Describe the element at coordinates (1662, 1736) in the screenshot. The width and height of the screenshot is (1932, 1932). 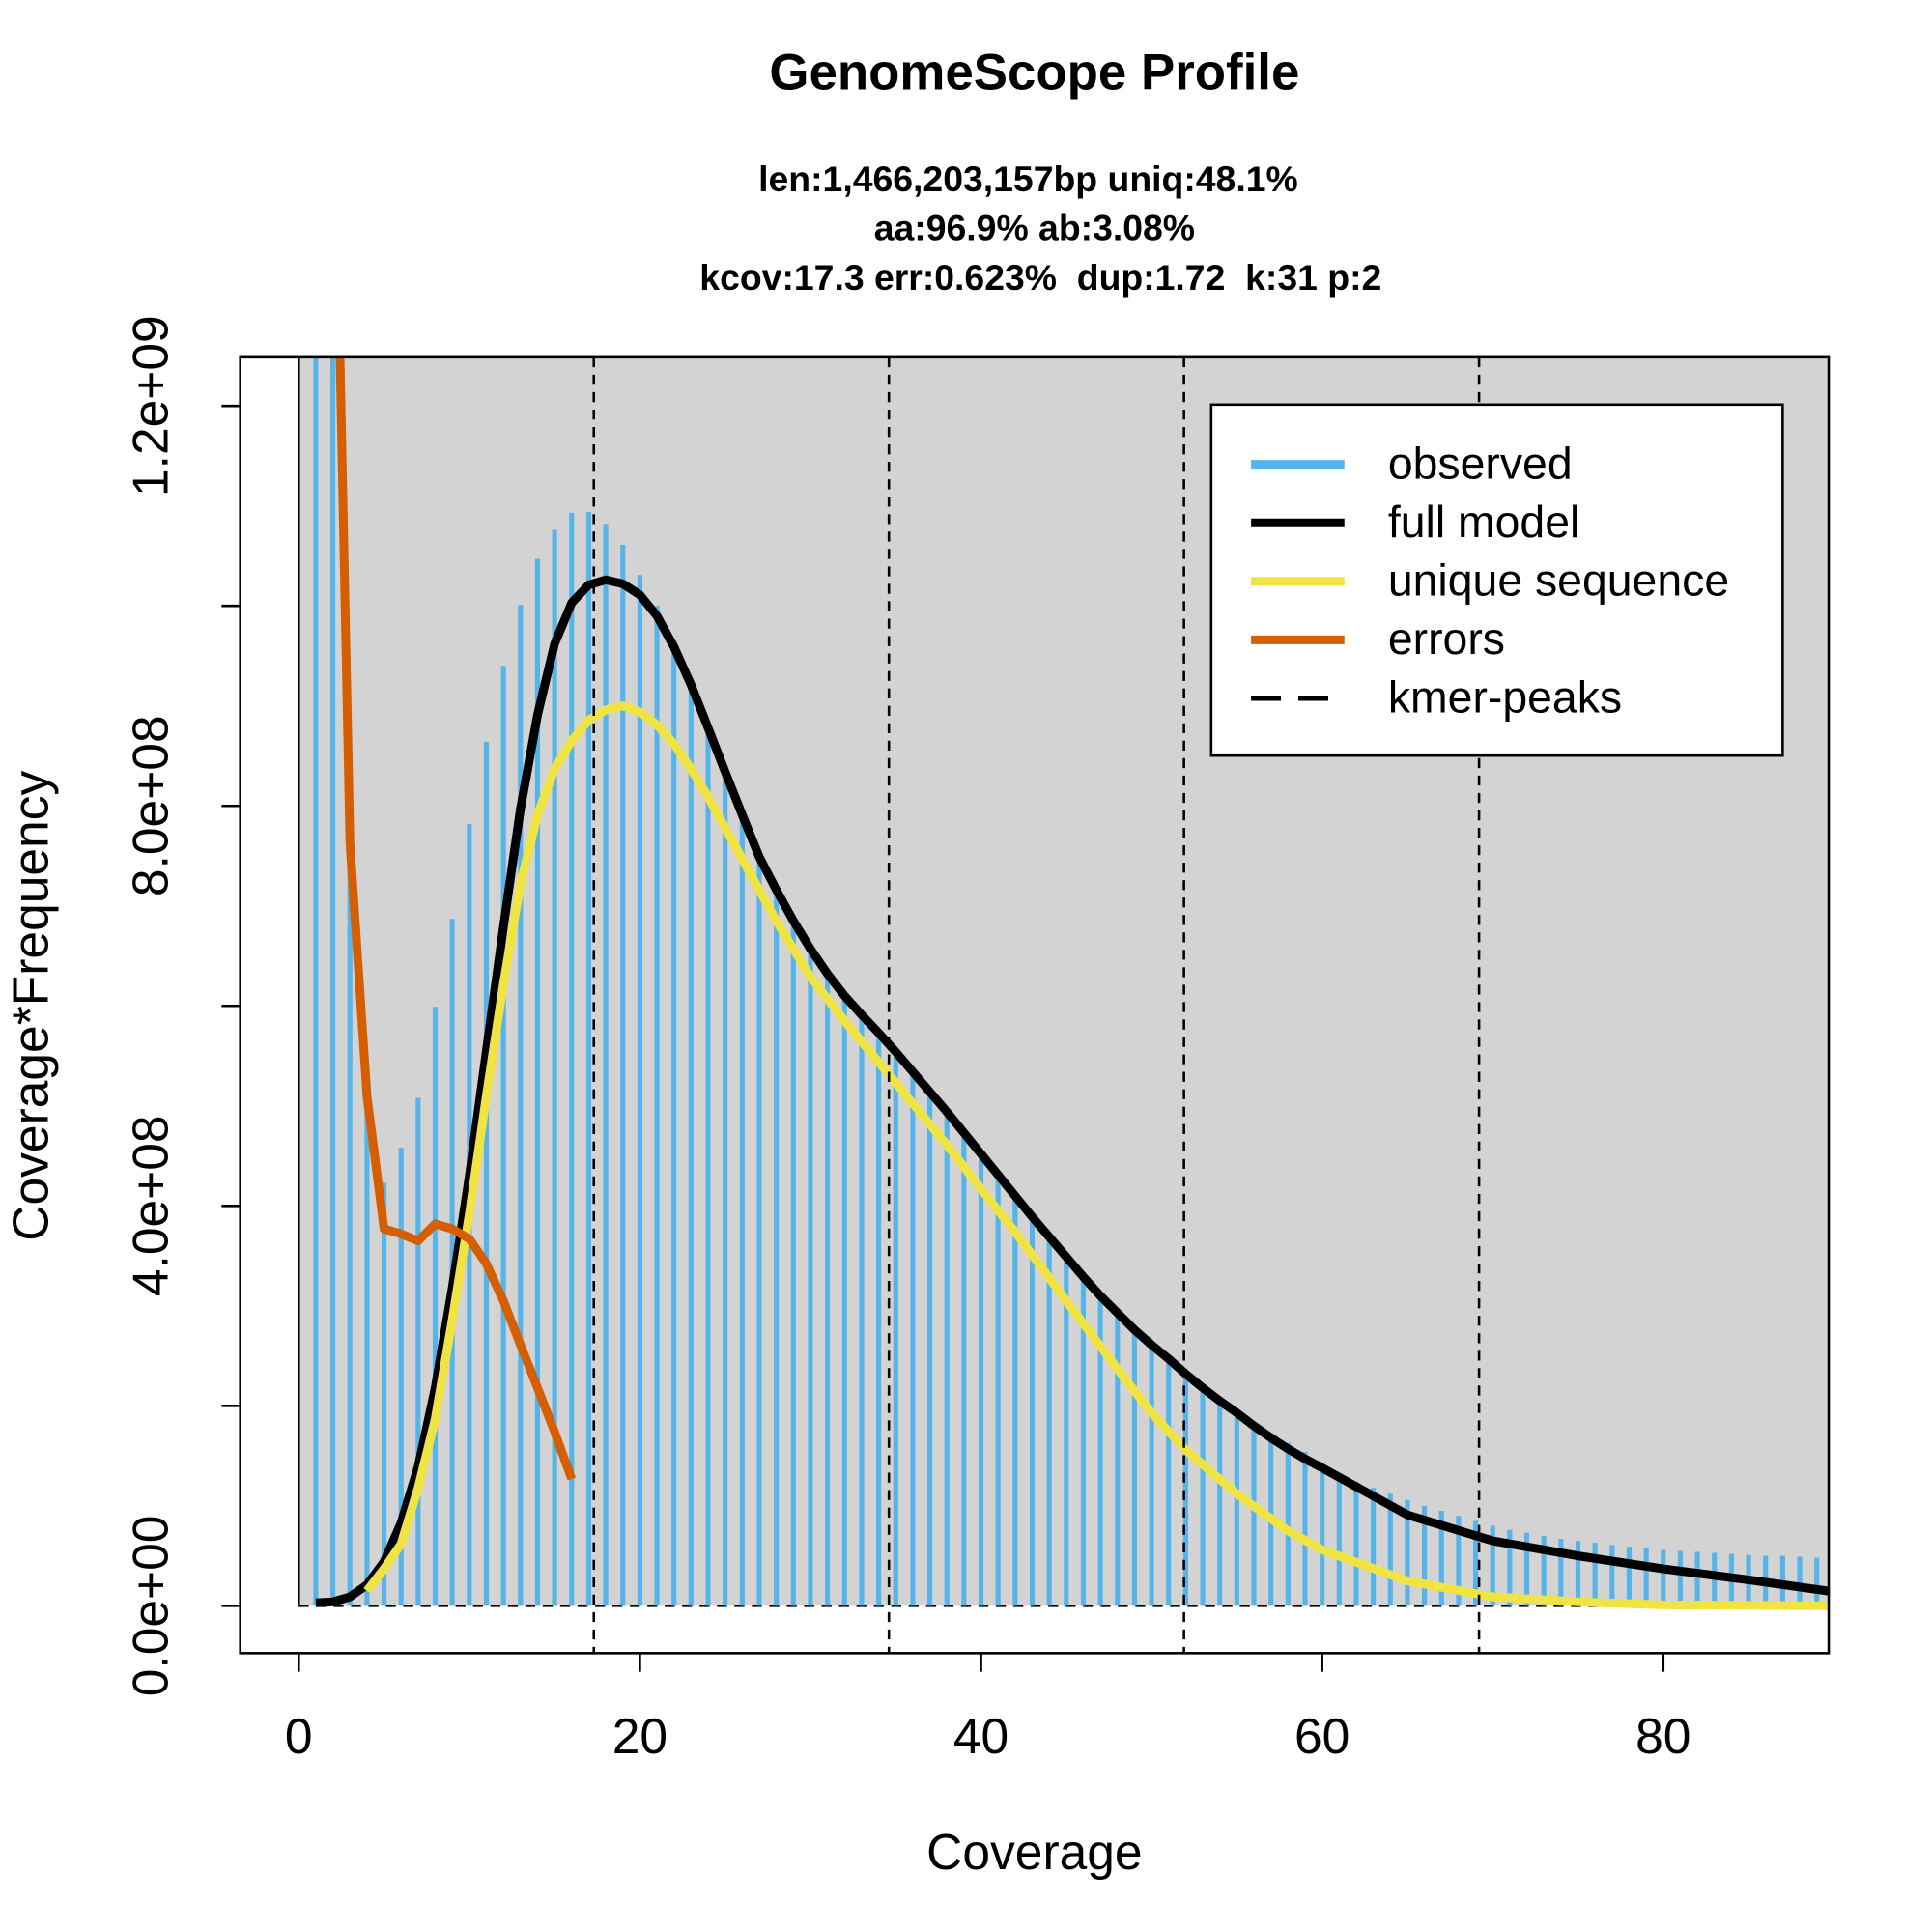
I see `x-tick-label: 80` at that location.